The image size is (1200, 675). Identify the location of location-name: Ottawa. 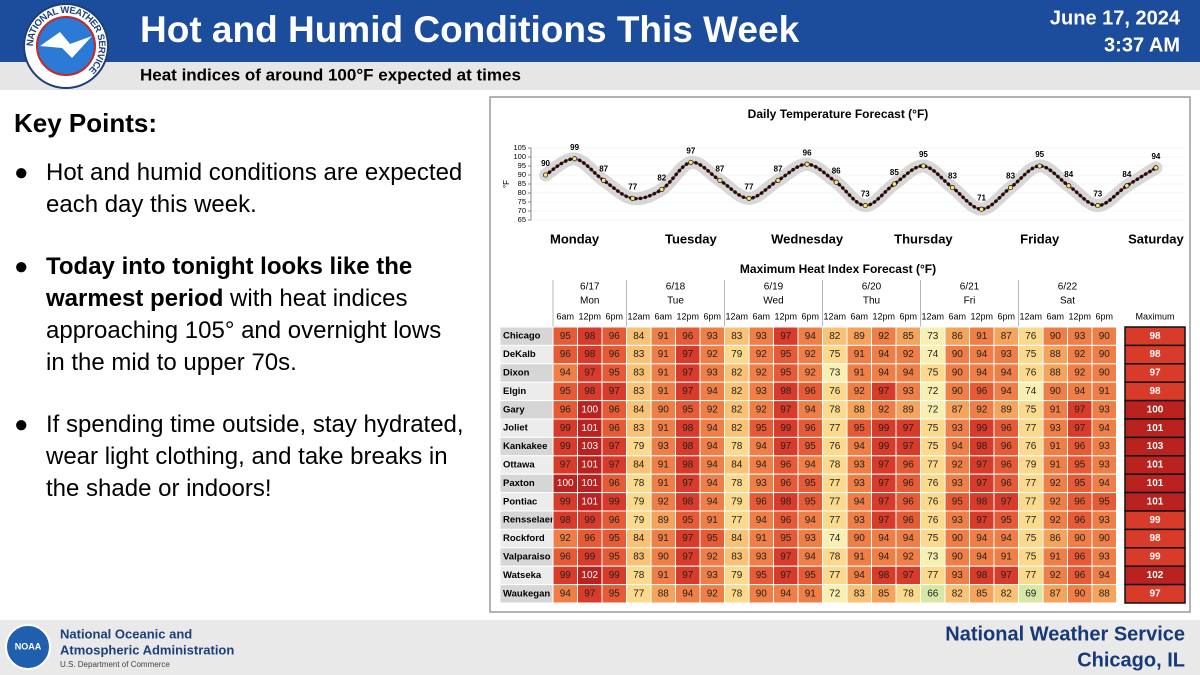
(519, 465).